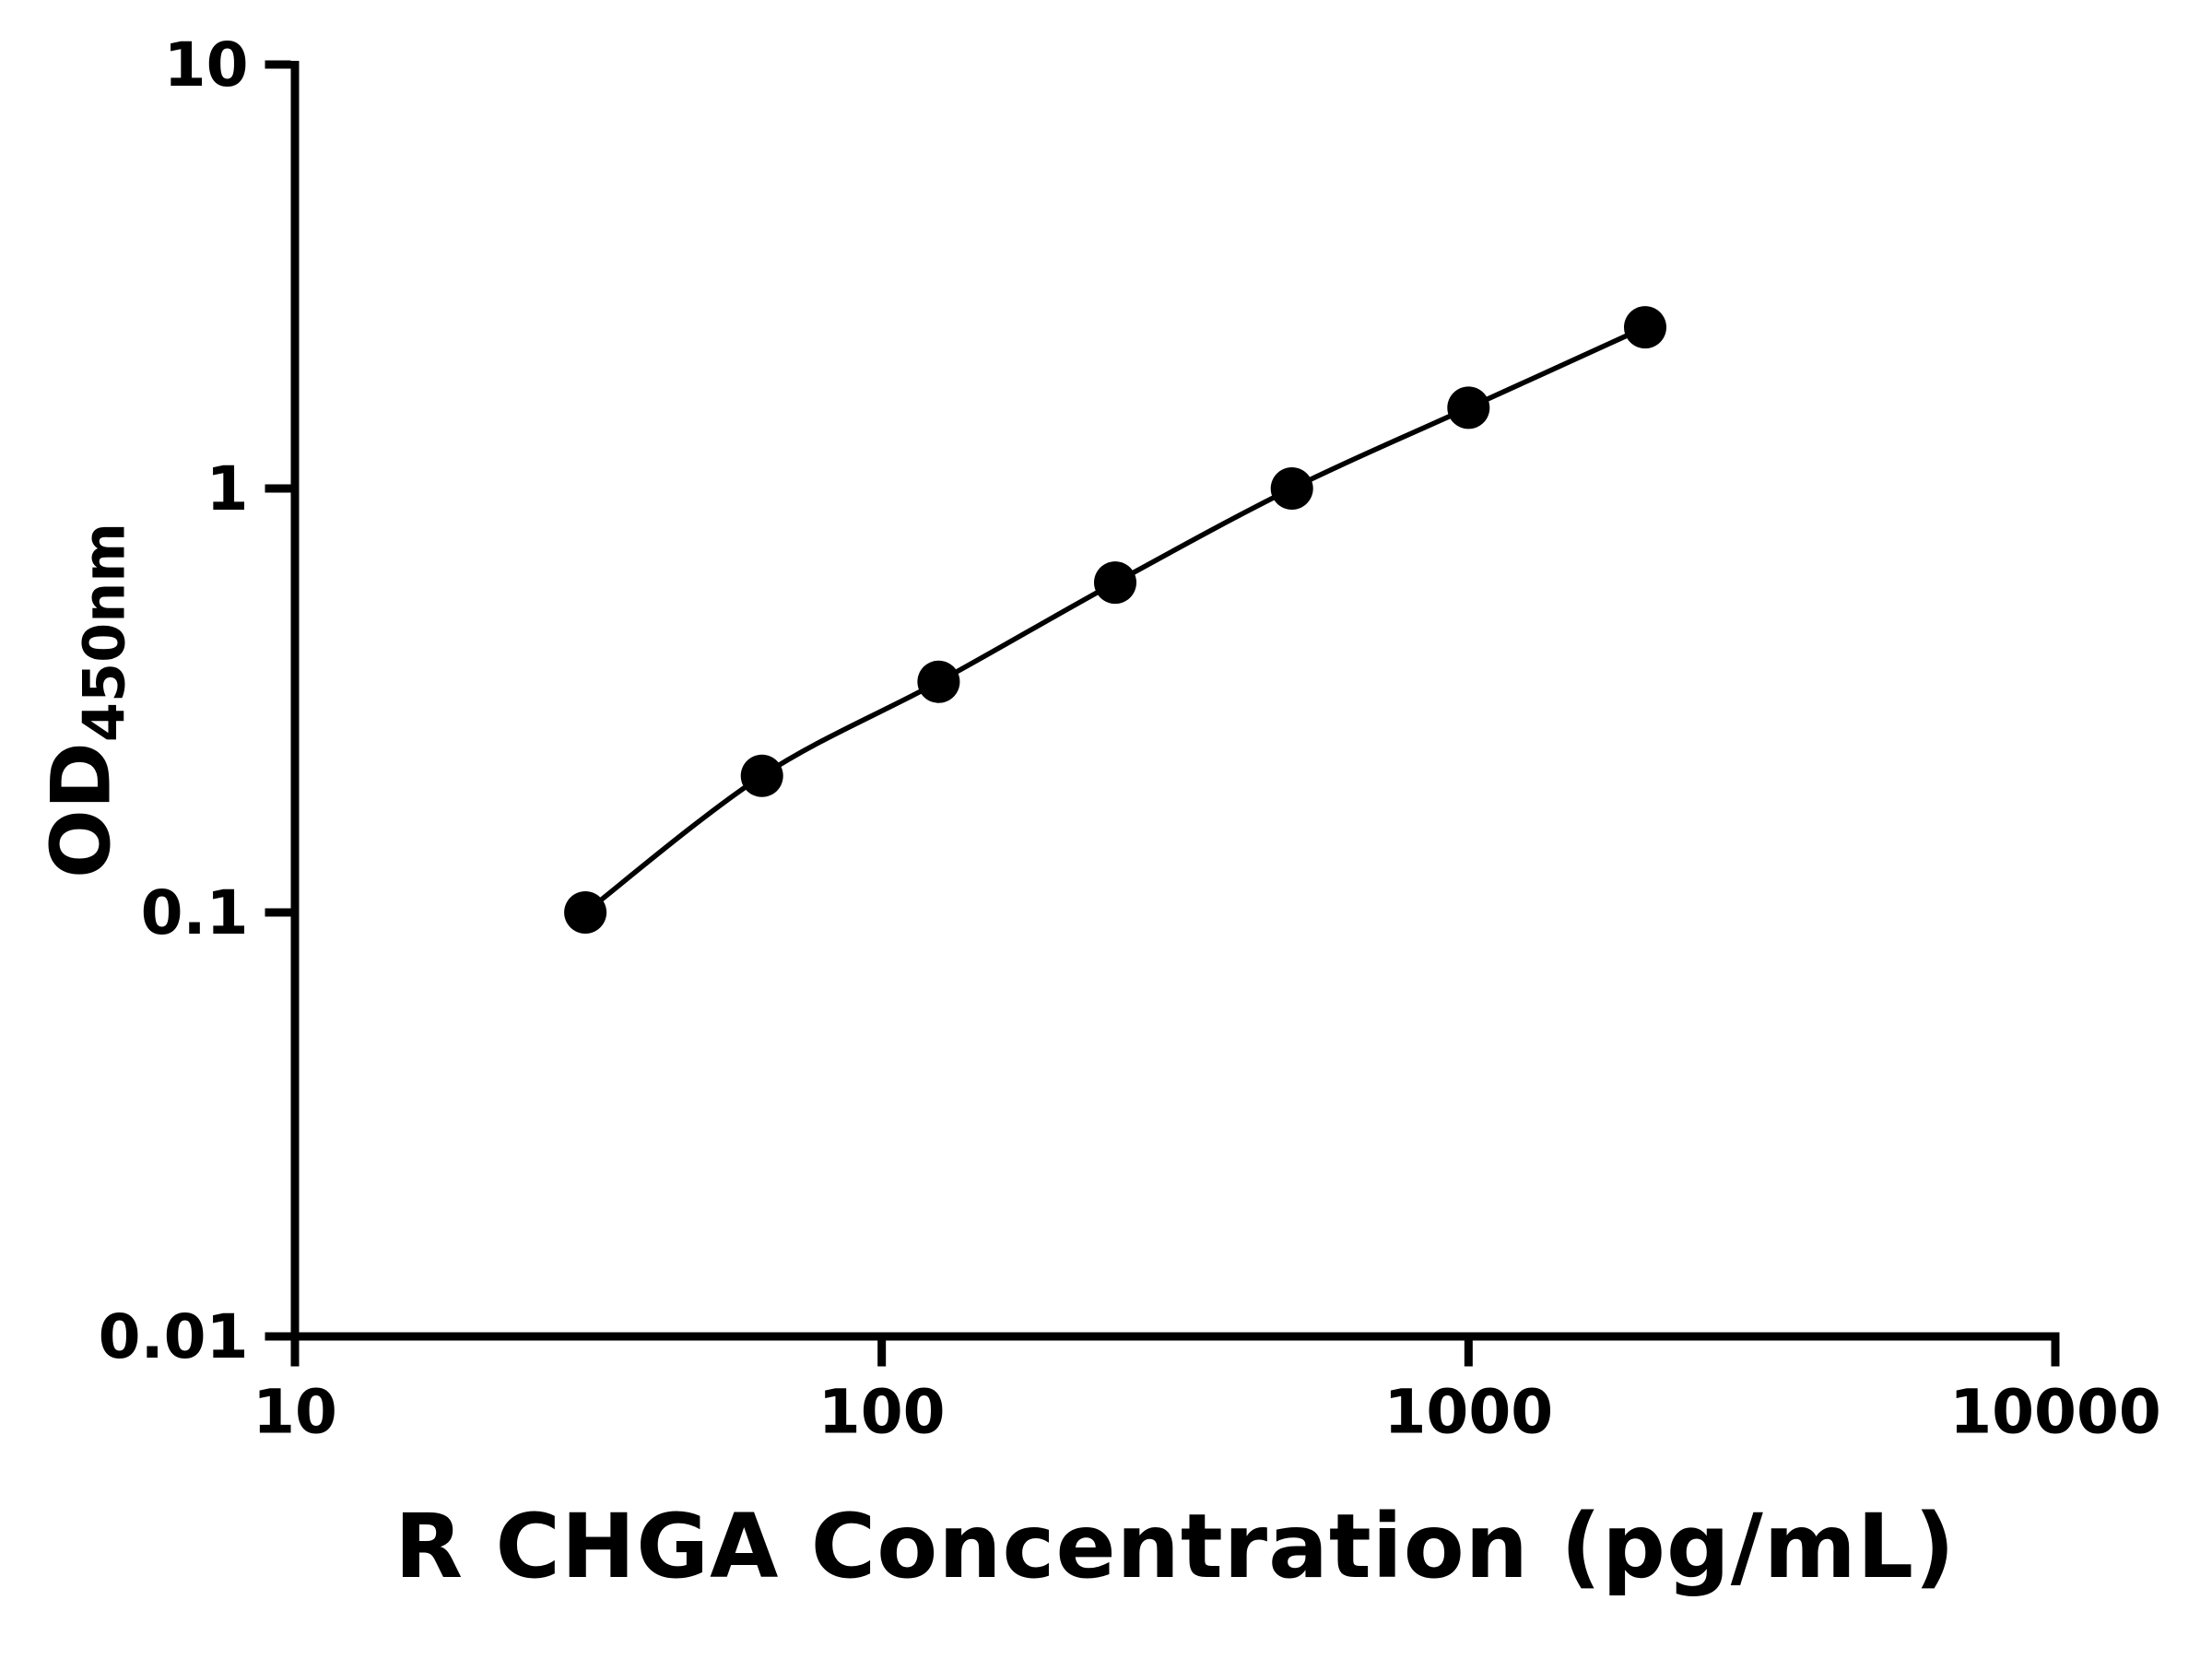 The width and height of the screenshot is (2212, 1659). Describe the element at coordinates (2055, 1412) in the screenshot. I see `x-tick-label: 10000` at that location.